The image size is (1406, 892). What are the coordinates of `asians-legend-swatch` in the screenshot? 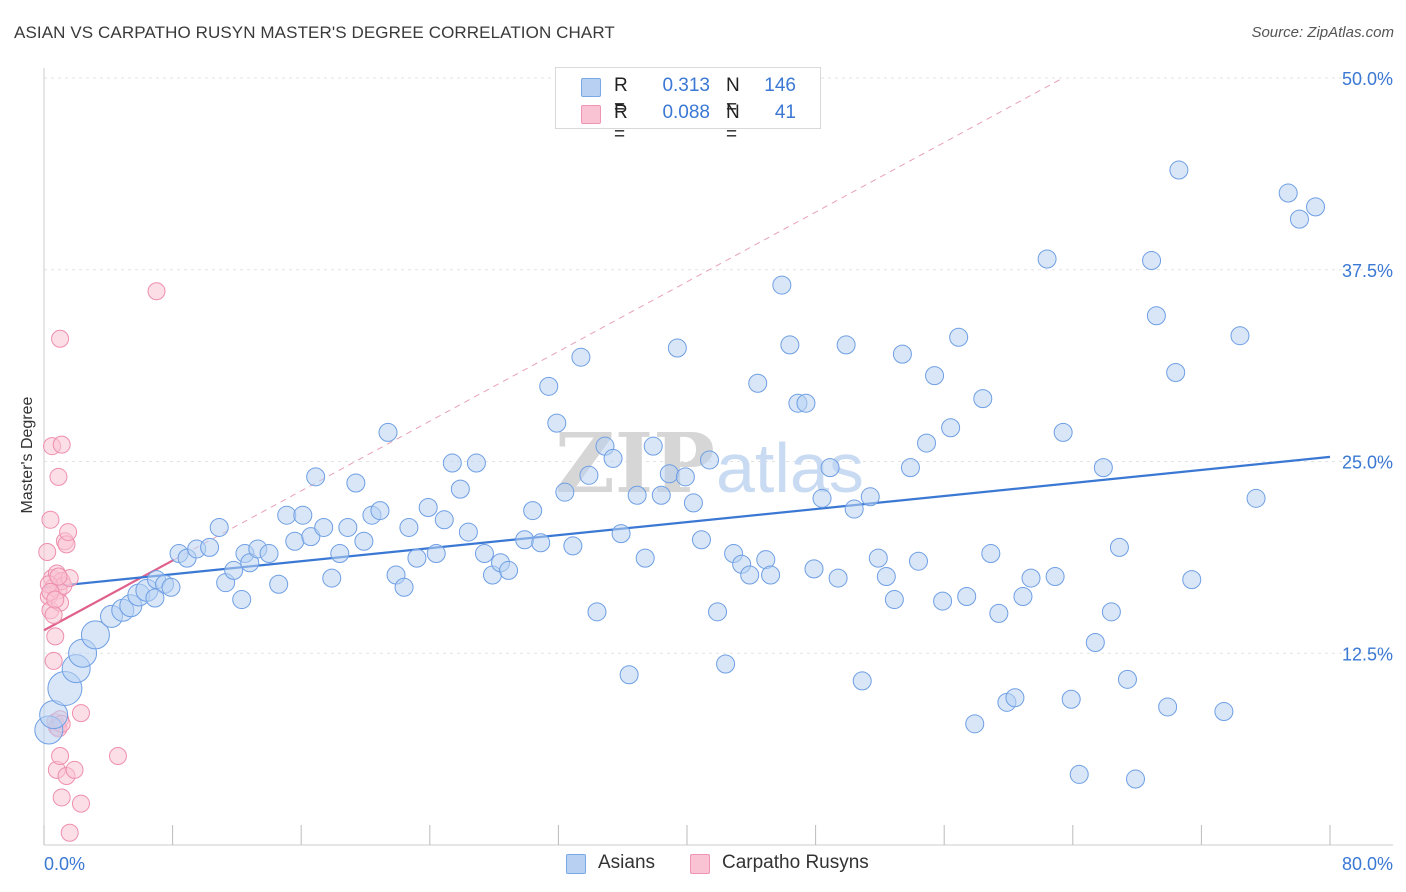 It's located at (576, 864).